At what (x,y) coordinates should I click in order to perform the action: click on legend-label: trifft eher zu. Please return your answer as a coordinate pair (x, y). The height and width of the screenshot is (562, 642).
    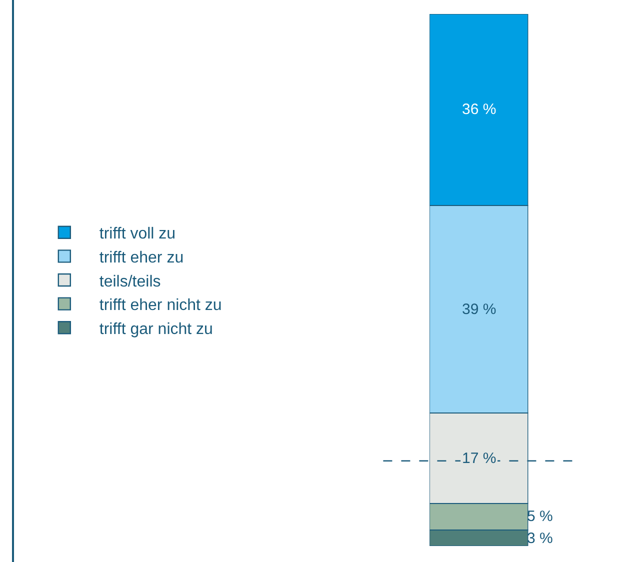
    Looking at the image, I should click on (141, 257).